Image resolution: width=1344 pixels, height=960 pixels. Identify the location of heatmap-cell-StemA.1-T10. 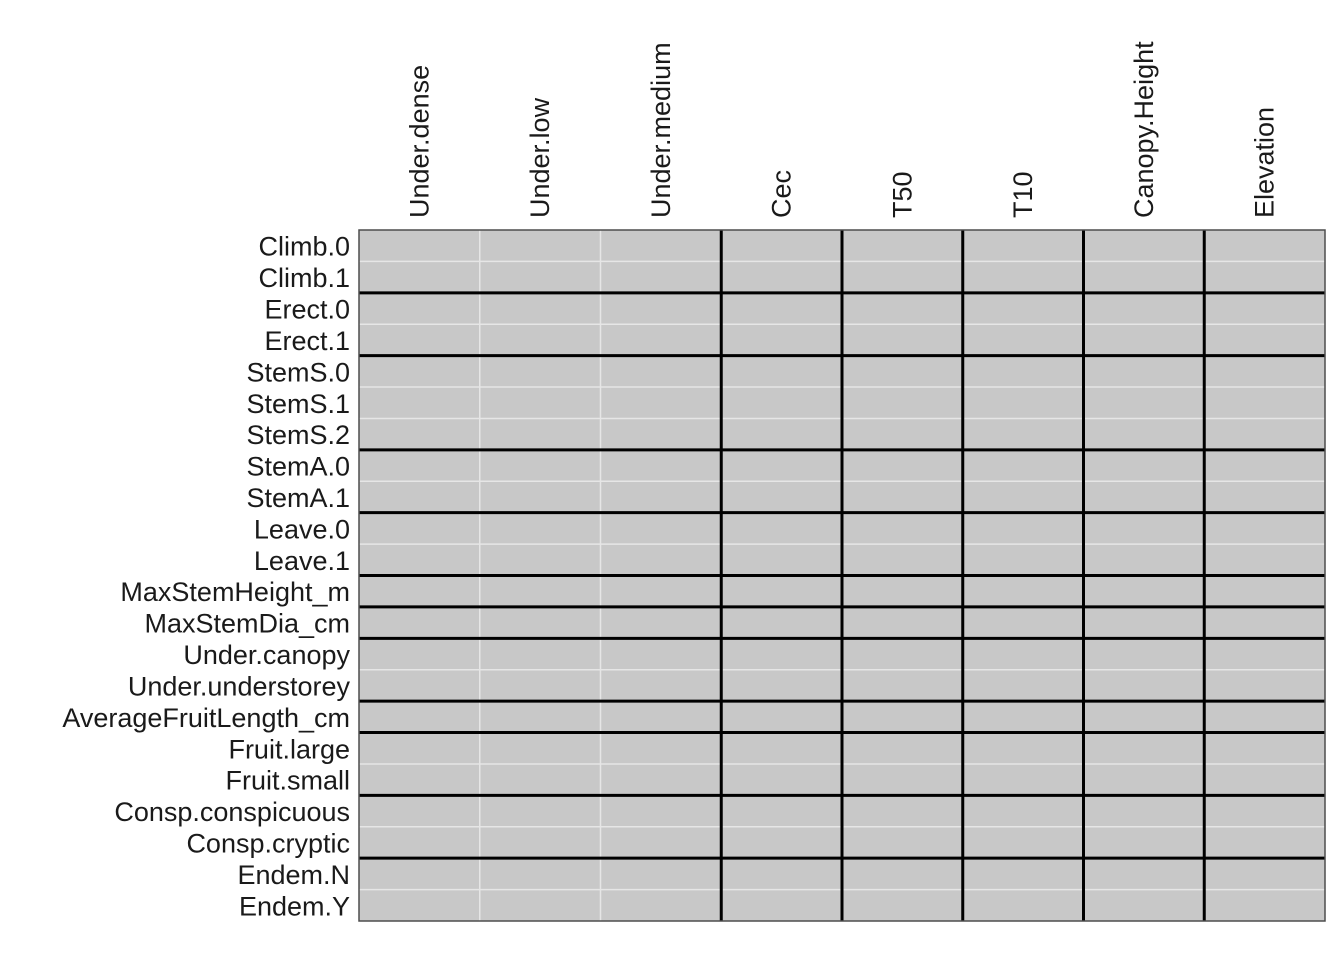
(1023, 497).